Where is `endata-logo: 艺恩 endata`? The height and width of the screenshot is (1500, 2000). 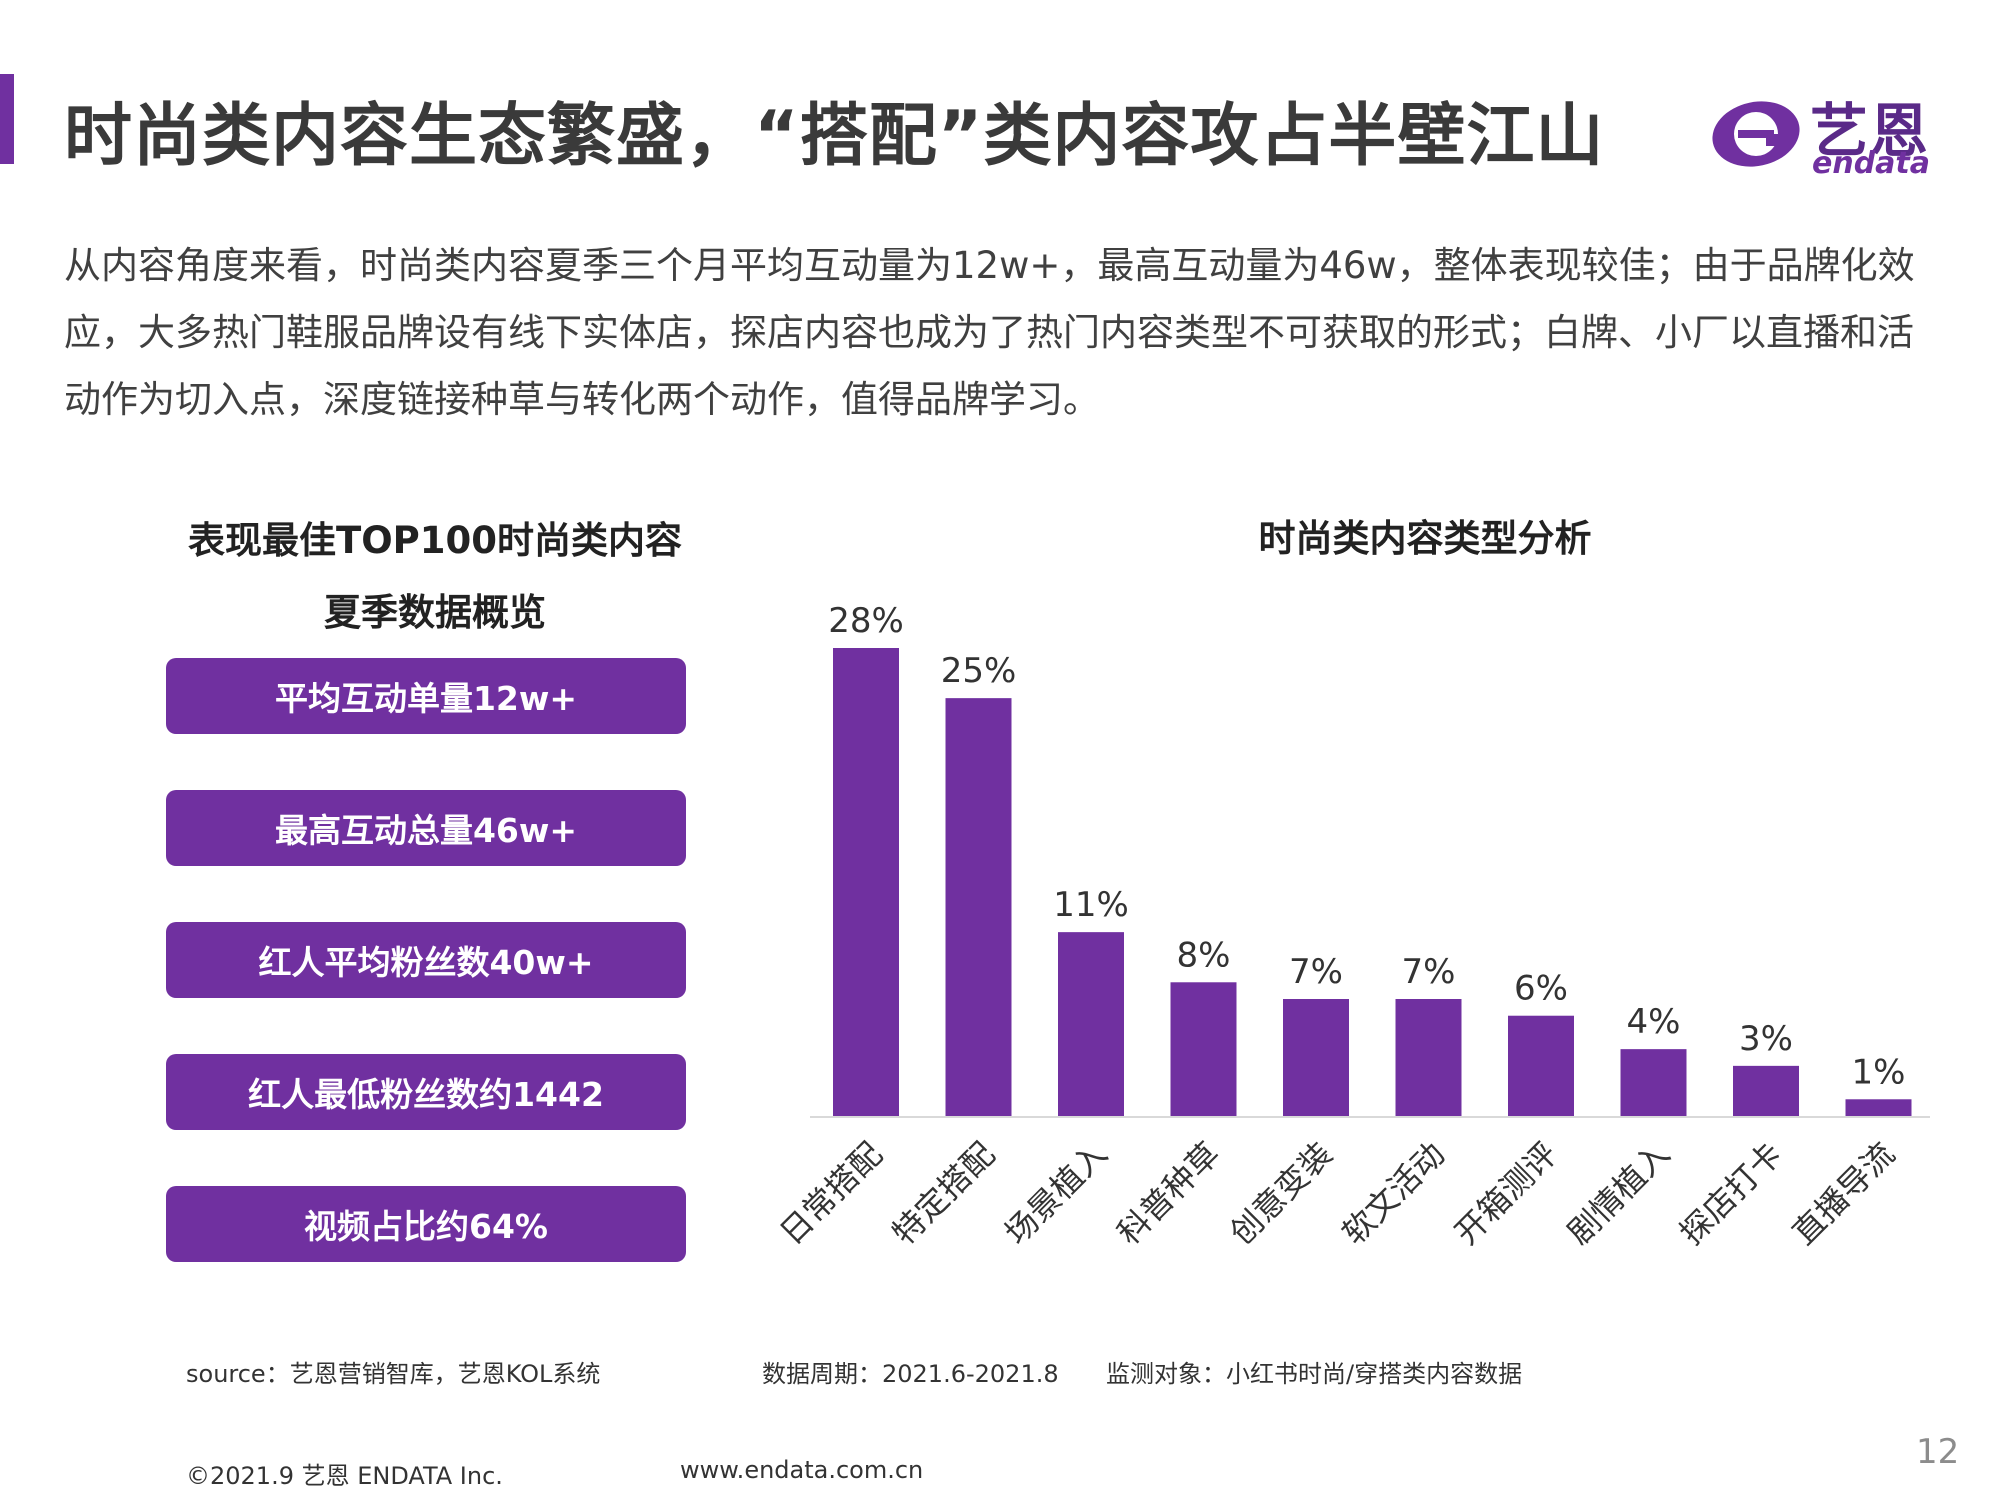 endata-logo: 艺恩 endata is located at coordinates (1828, 134).